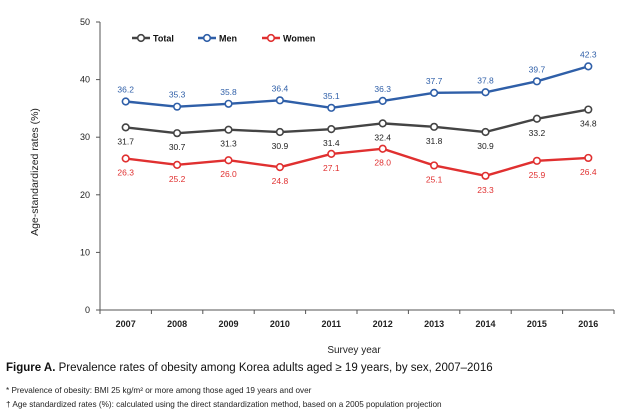  What do you see at coordinates (271, 38) in the screenshot?
I see `legend-marker-women` at bounding box center [271, 38].